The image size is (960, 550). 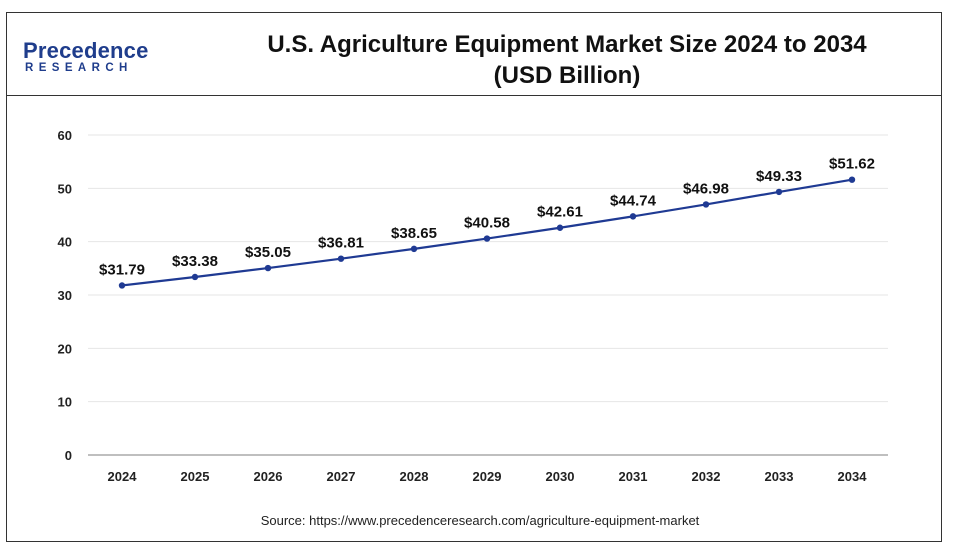 What do you see at coordinates (487, 223) in the screenshot?
I see `data-label: $40.58` at bounding box center [487, 223].